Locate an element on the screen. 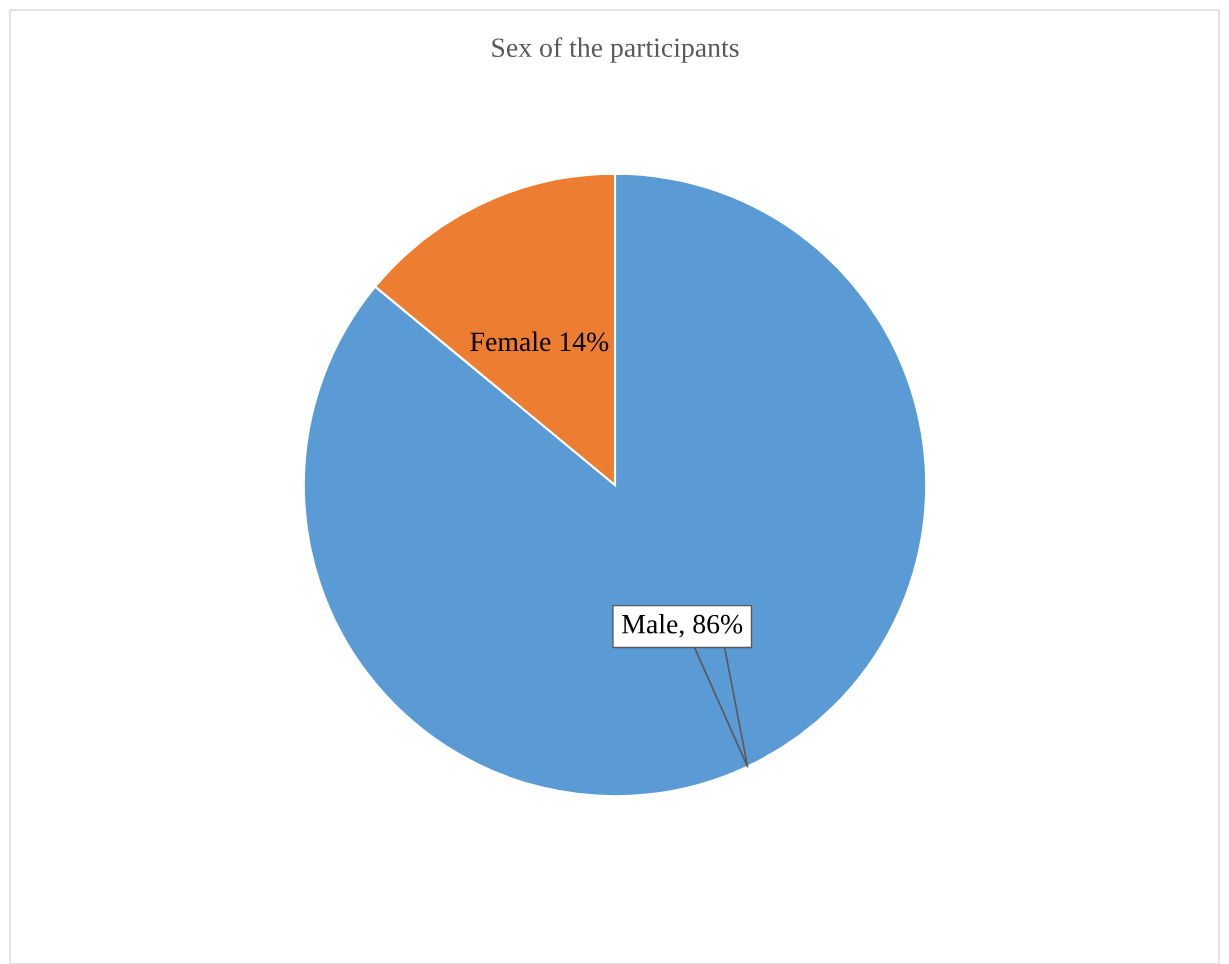  chart-title: Sex of the participants is located at coordinates (615, 50).